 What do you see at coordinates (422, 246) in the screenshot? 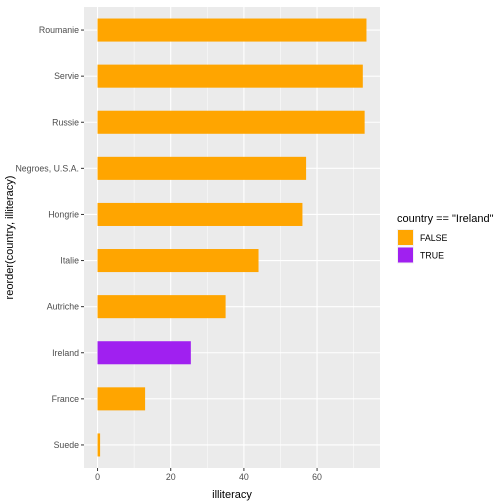
I see `legend-entries: FALSE TRUE` at bounding box center [422, 246].